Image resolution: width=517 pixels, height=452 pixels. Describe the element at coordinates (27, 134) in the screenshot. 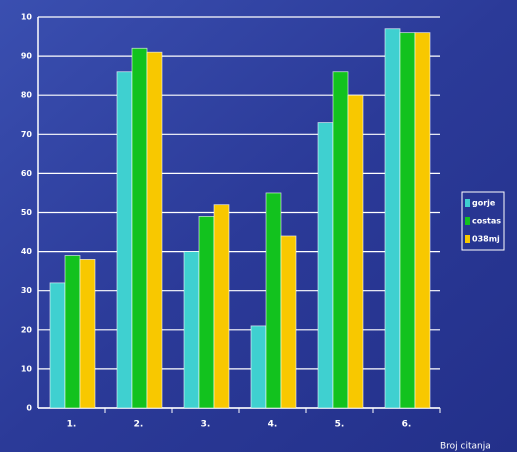

I see `y-tick-label: 70` at that location.